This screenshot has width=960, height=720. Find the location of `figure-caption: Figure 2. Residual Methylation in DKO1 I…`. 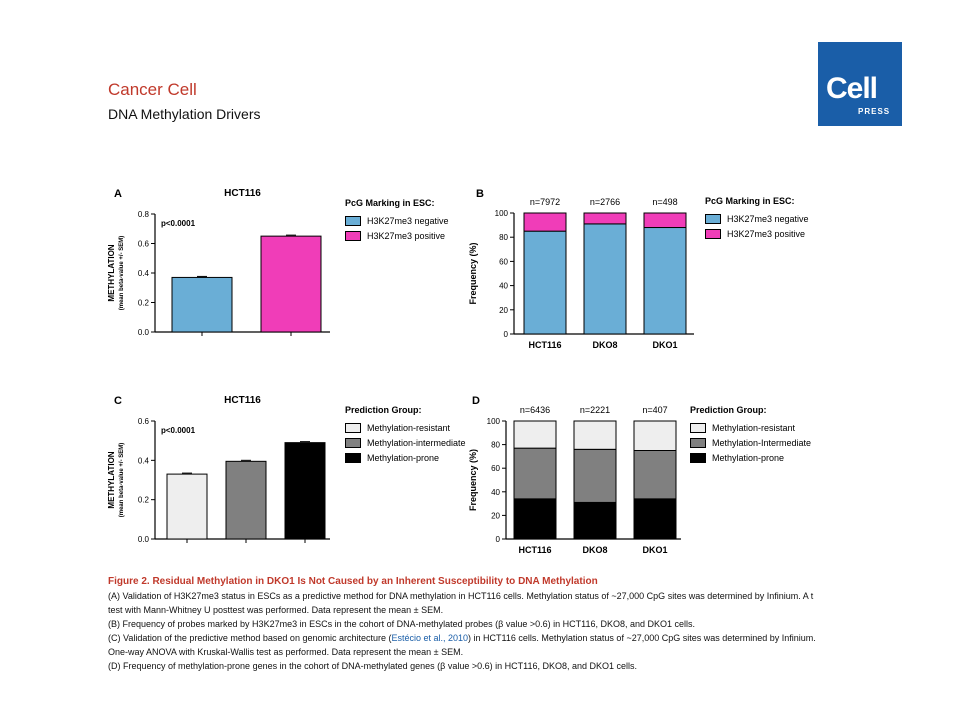

figure-caption: Figure 2. Residual Methylation in DKO1 I… is located at coordinates (468, 624).